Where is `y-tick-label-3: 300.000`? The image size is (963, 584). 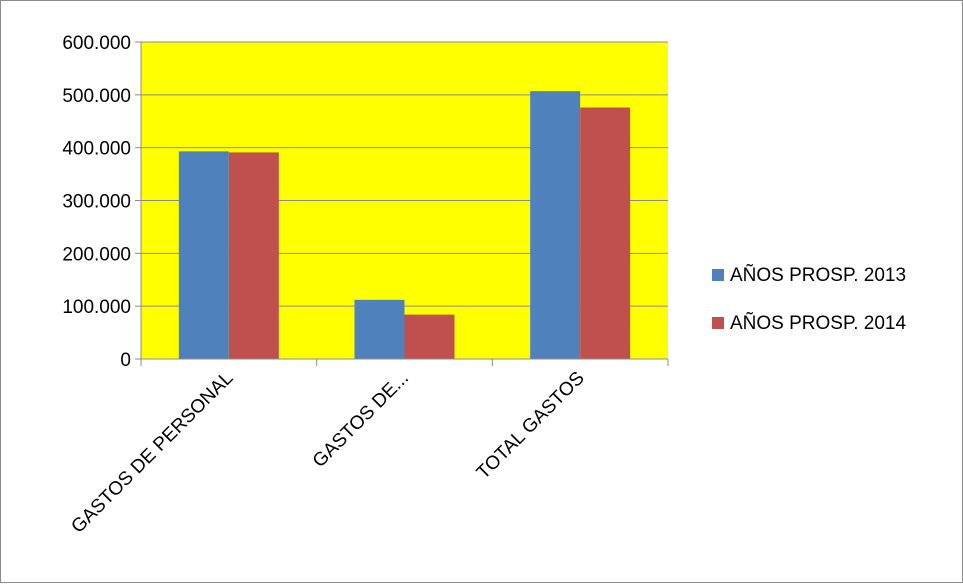 y-tick-label-3: 300.000 is located at coordinates (96, 202).